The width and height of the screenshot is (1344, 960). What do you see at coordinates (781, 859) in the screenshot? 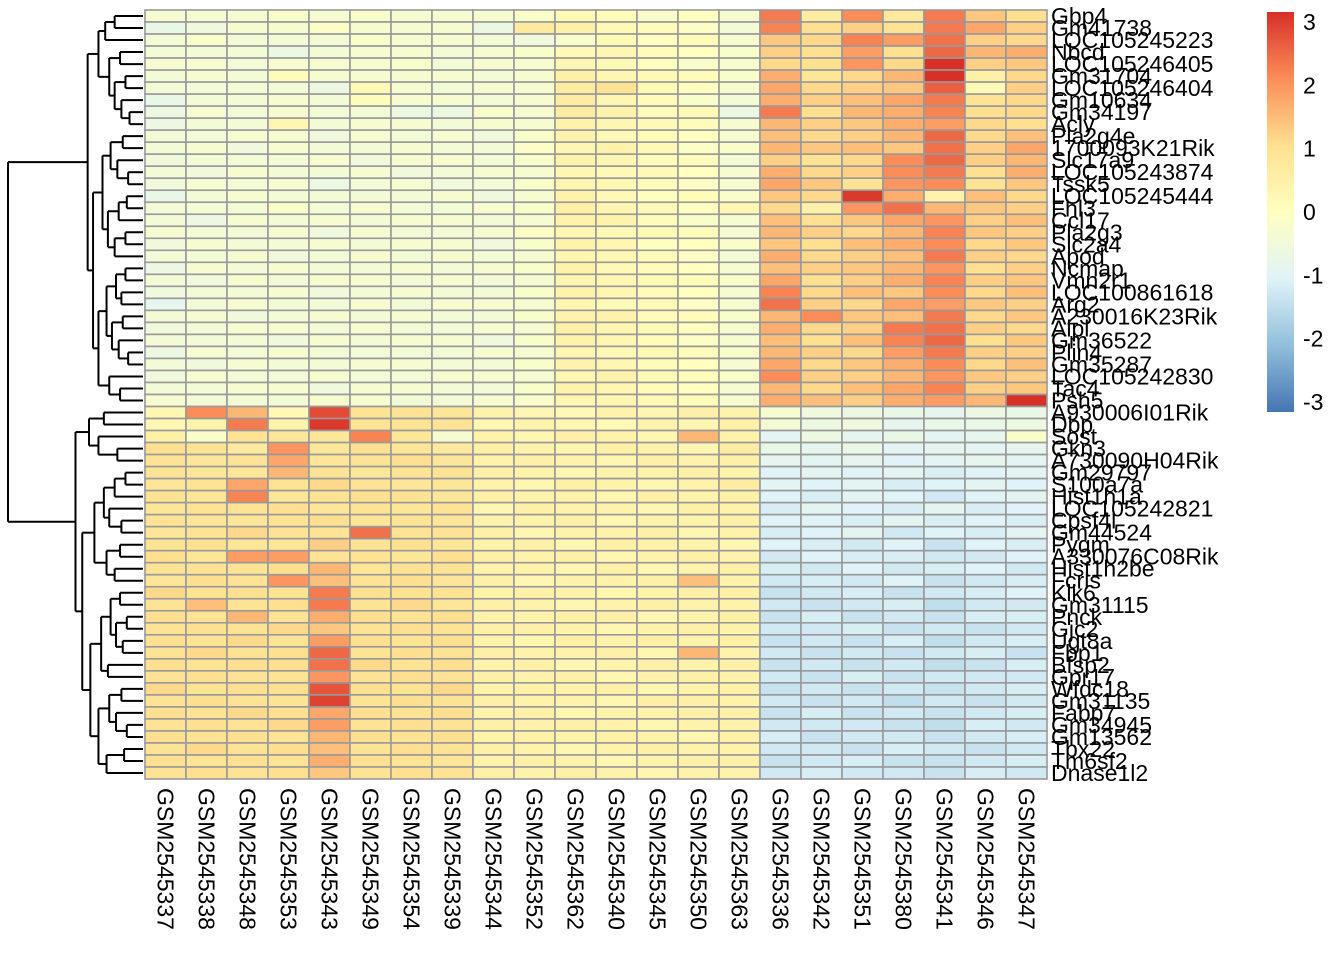
I see `column-label: GSM2545336` at bounding box center [781, 859].